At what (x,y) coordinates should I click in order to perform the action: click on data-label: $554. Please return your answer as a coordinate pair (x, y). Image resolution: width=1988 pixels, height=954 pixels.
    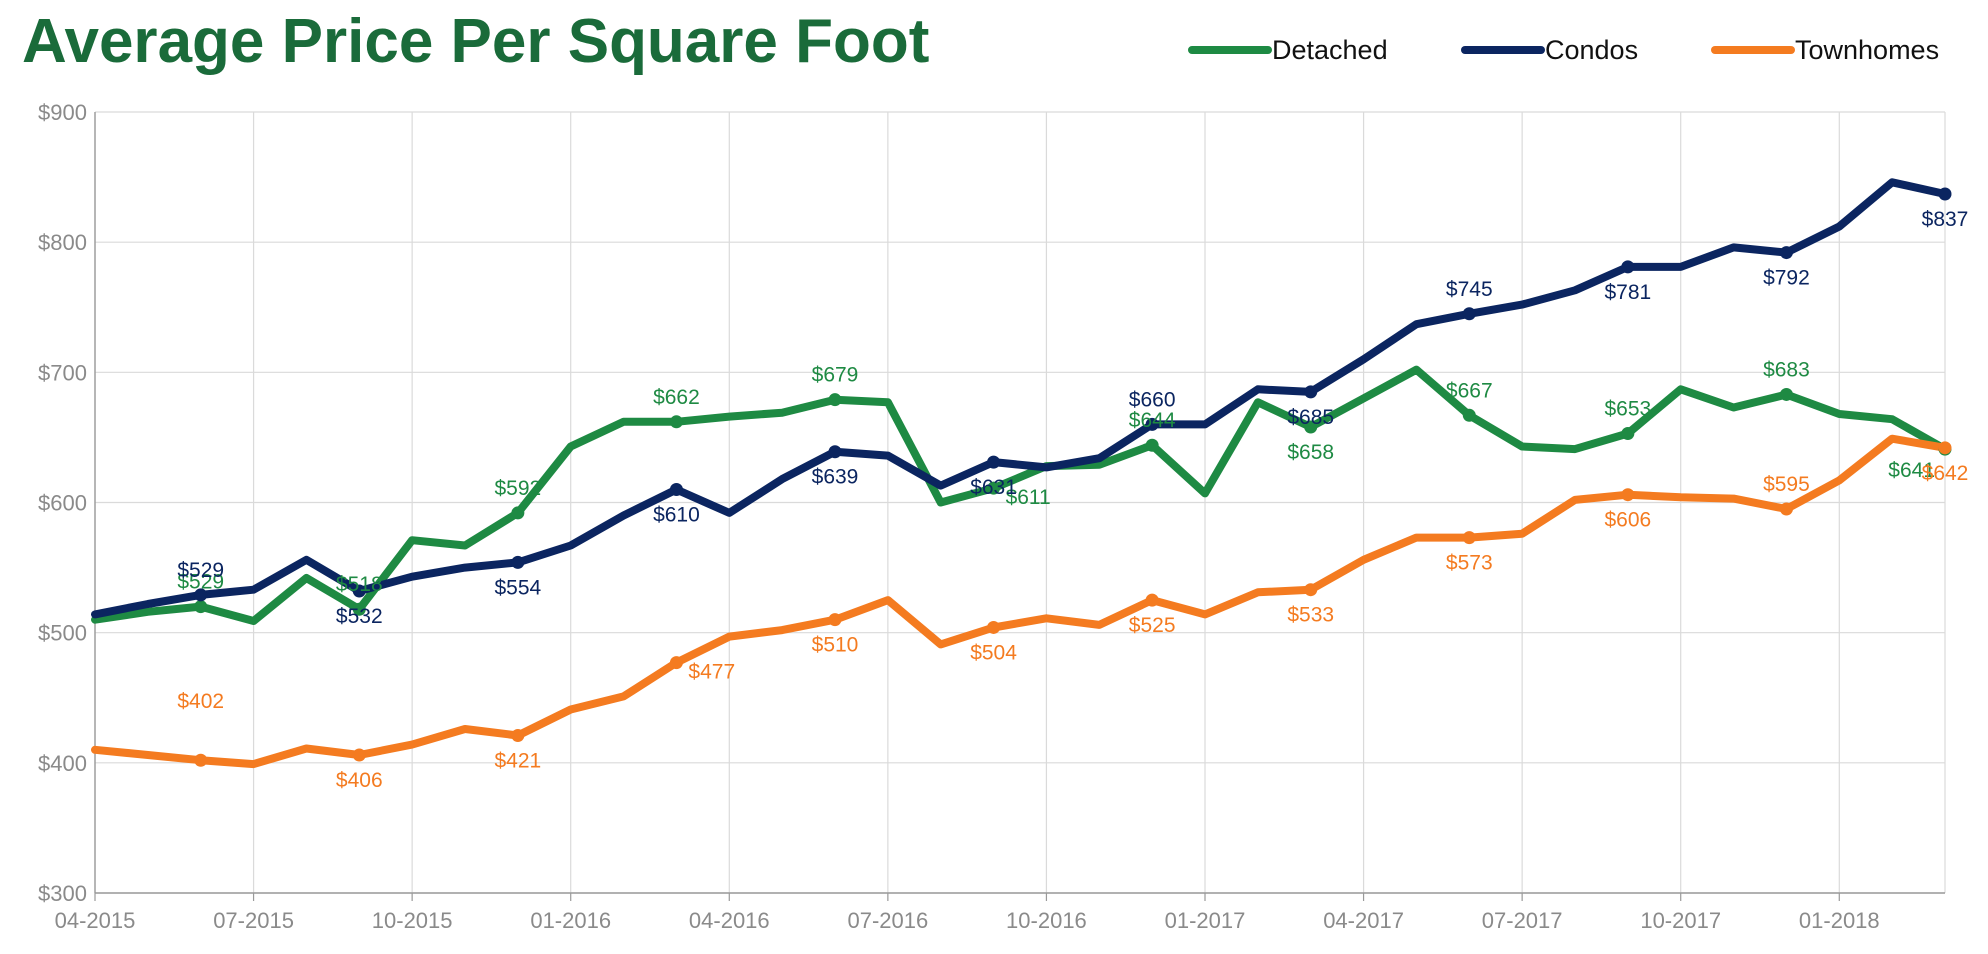
    Looking at the image, I should click on (517, 587).